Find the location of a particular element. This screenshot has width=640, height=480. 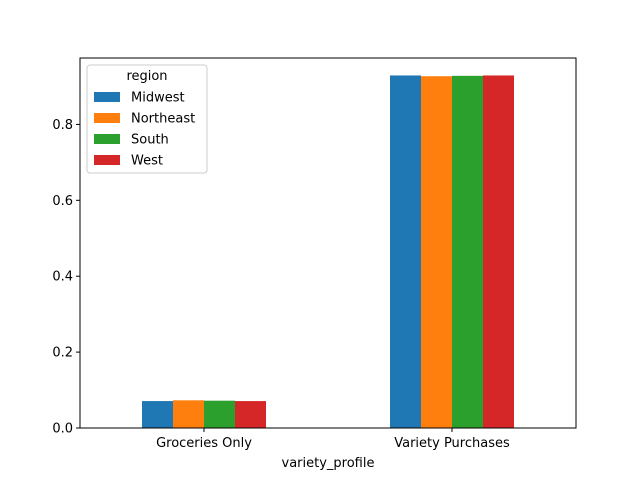

legend-swatch-midwest is located at coordinates (107, 97).